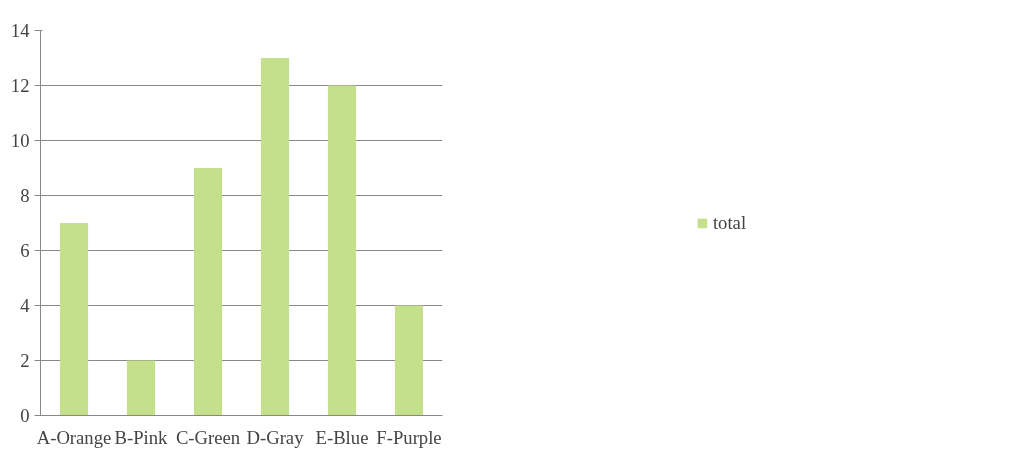 Image resolution: width=1013 pixels, height=475 pixels. I want to click on legend-label: total, so click(729, 222).